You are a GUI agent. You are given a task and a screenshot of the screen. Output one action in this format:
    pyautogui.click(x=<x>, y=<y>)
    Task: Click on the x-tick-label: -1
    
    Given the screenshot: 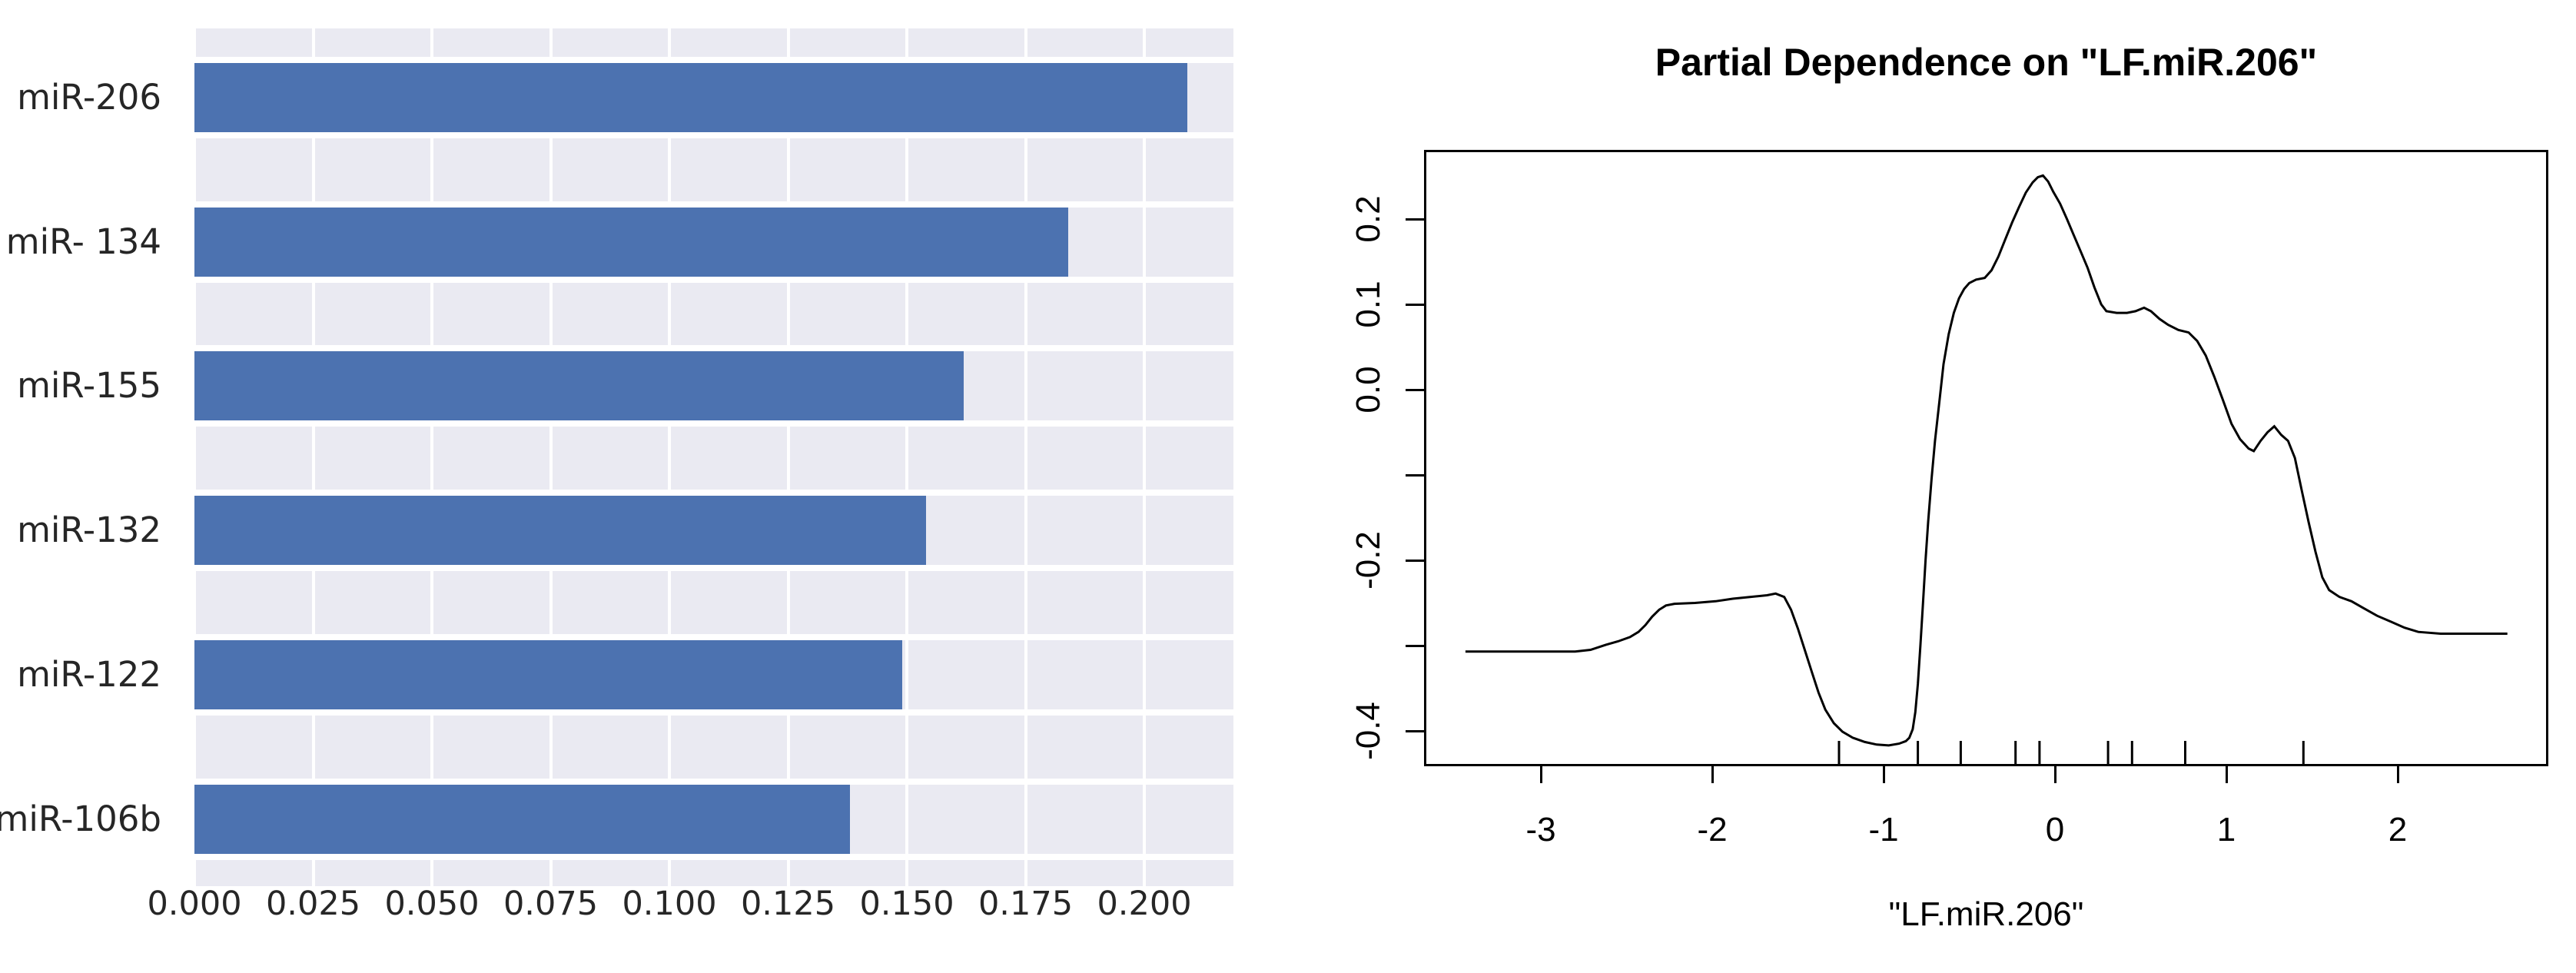 What is the action you would take?
    pyautogui.click(x=1883, y=829)
    